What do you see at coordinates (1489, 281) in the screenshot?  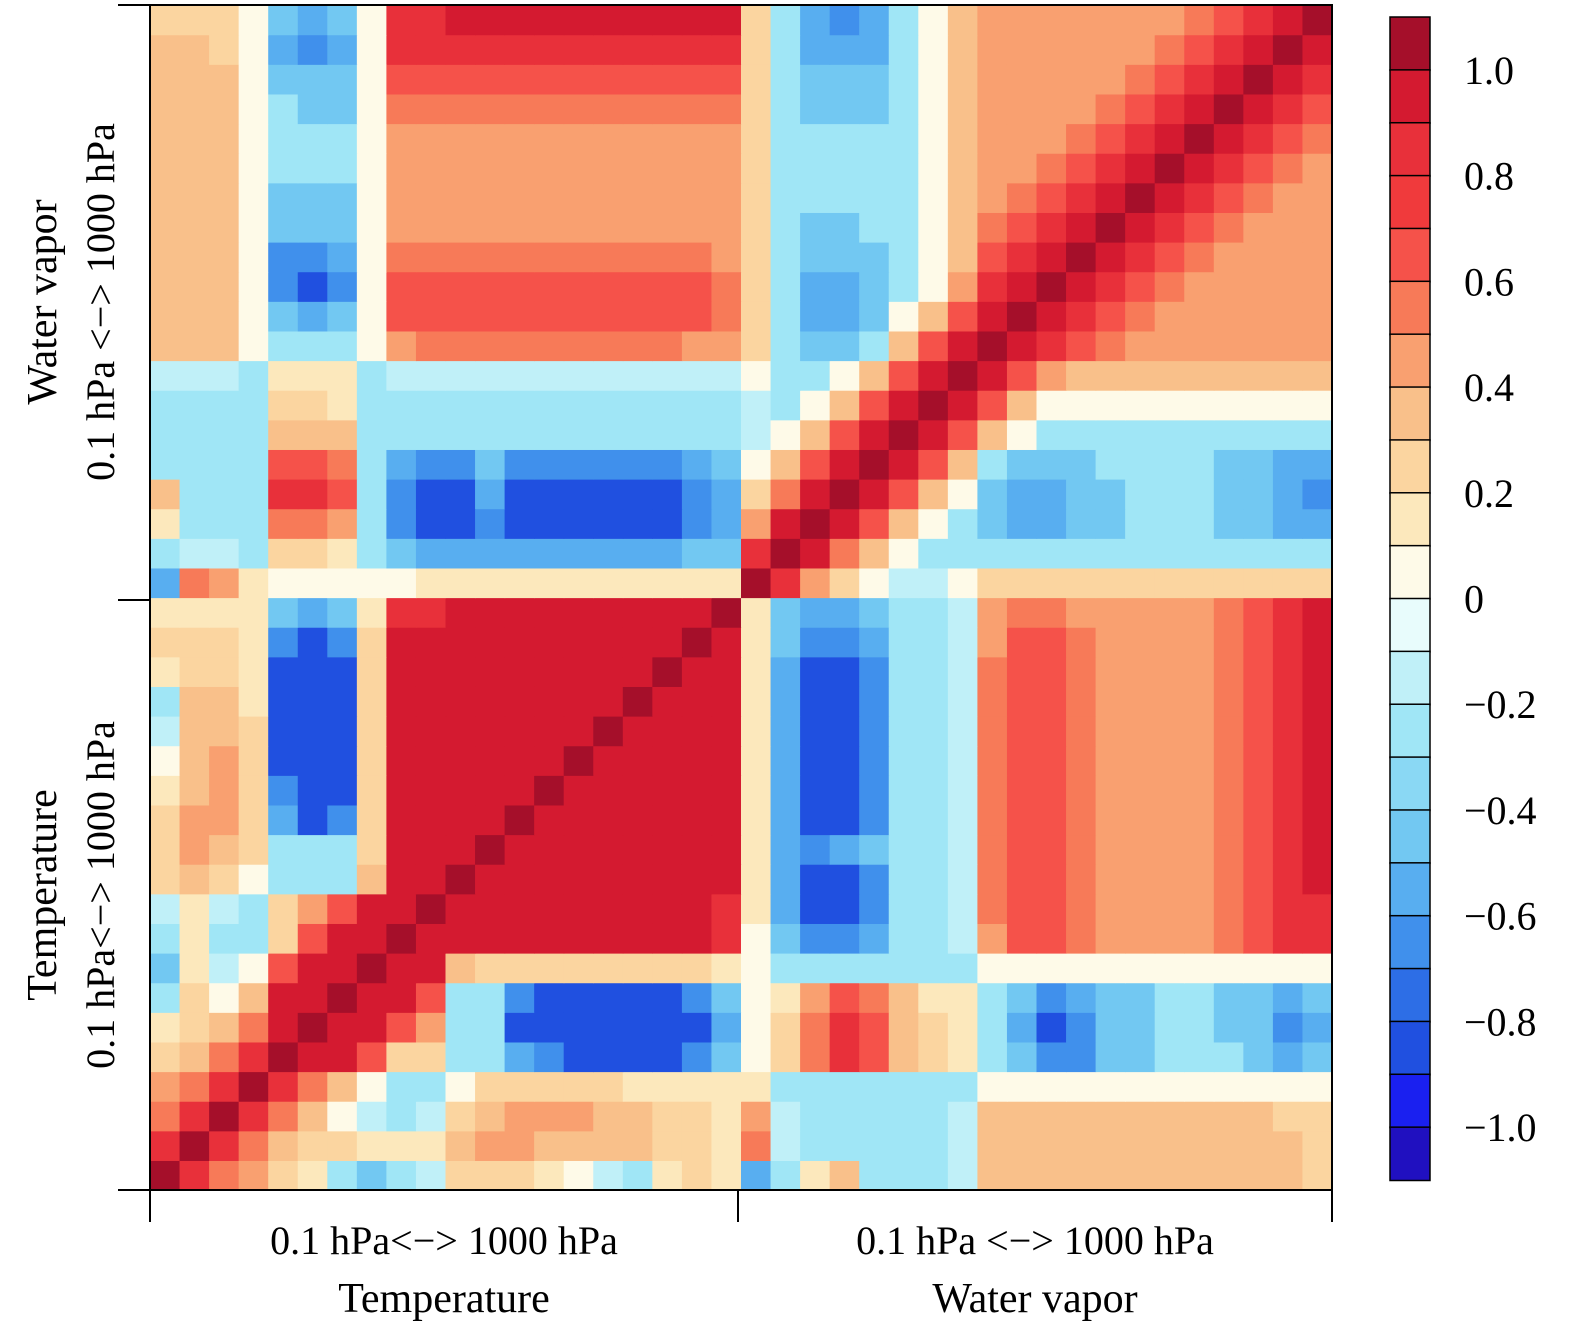 I see `colorbar-tick-label: 0.6` at bounding box center [1489, 281].